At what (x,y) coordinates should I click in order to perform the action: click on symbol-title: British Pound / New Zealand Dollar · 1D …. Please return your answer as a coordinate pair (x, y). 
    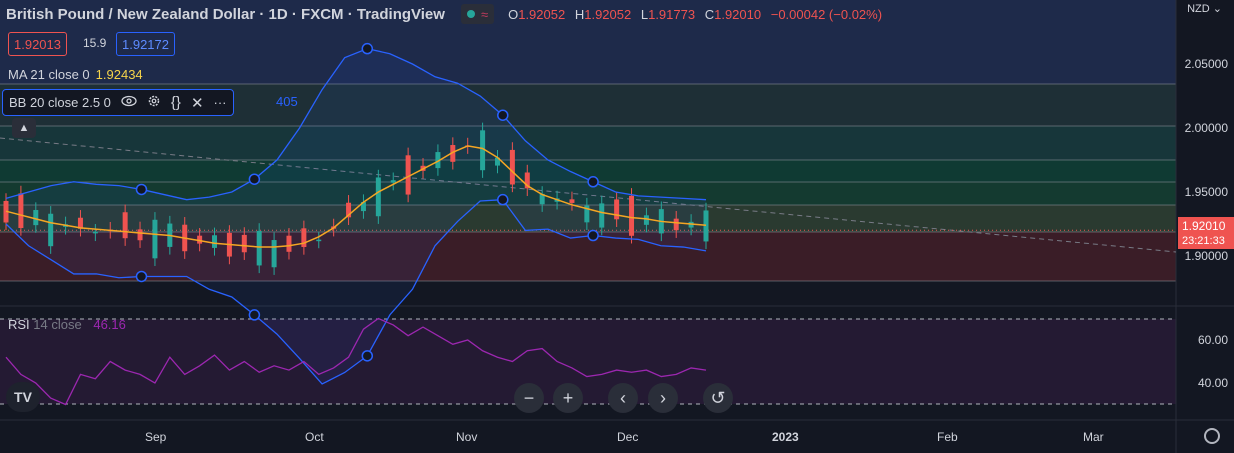
    Looking at the image, I should click on (225, 14).